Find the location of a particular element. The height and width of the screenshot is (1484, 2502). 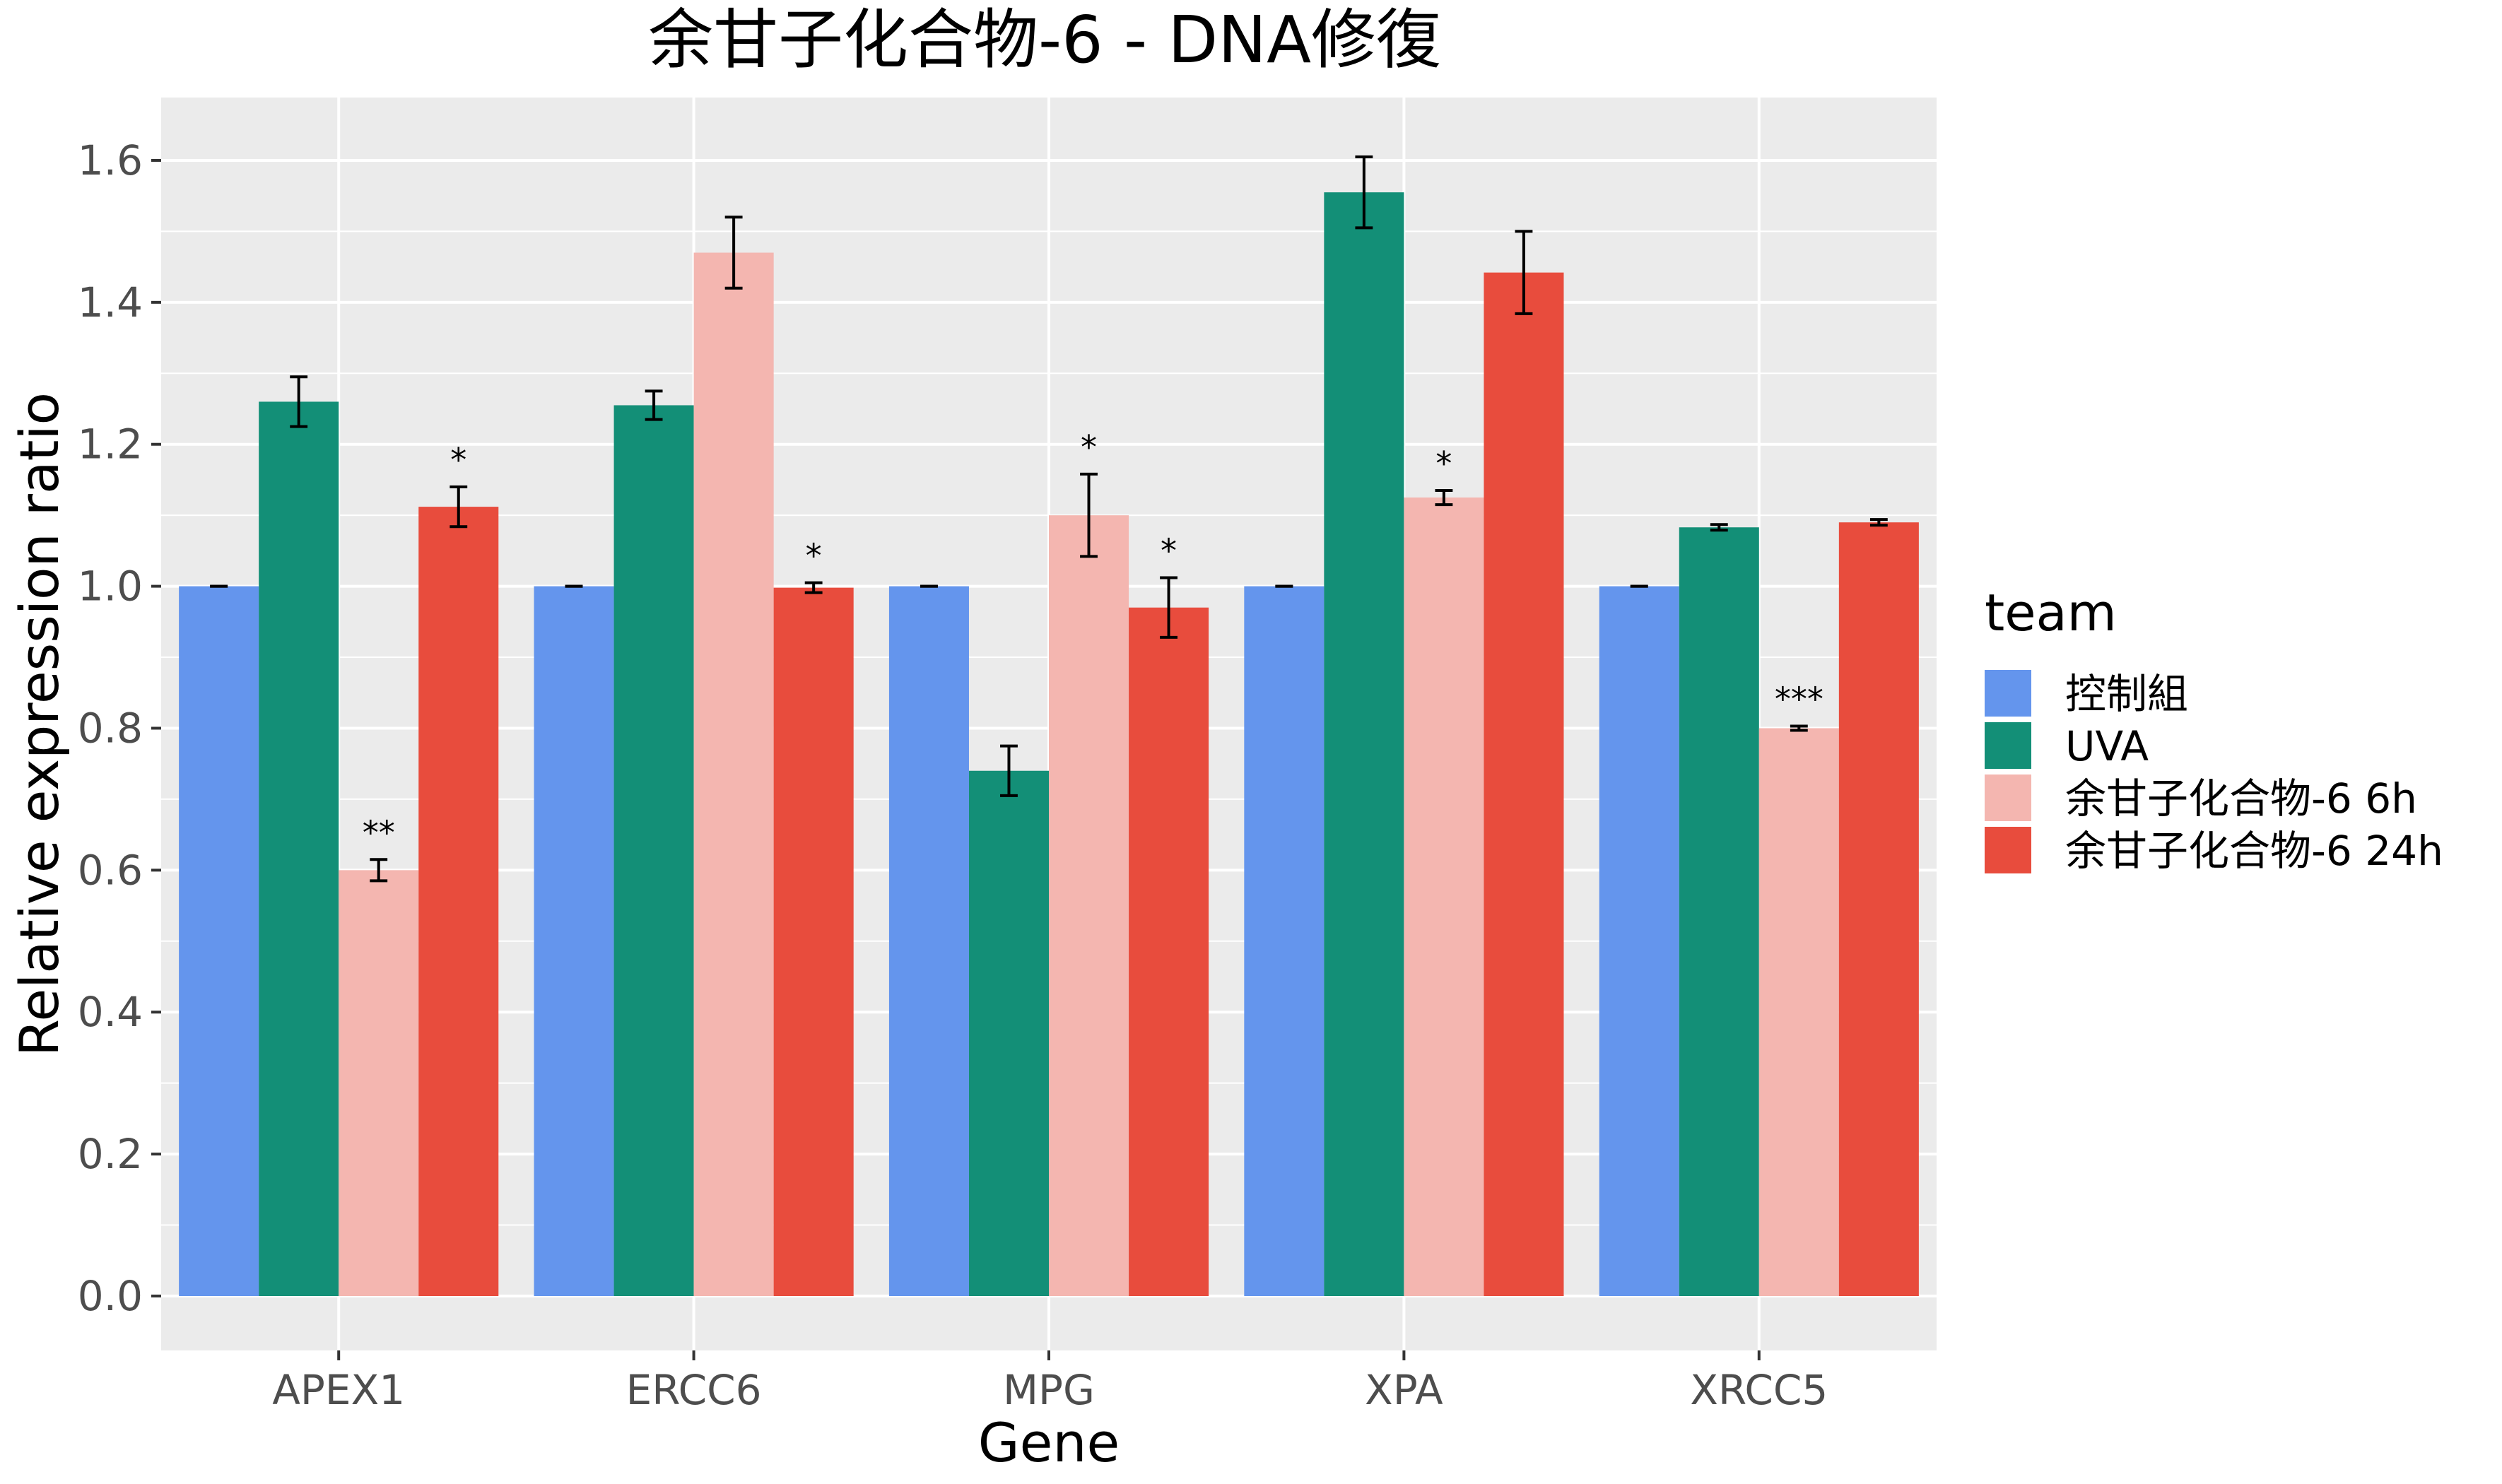

y-tick-label: 1.0 is located at coordinates (110, 587).